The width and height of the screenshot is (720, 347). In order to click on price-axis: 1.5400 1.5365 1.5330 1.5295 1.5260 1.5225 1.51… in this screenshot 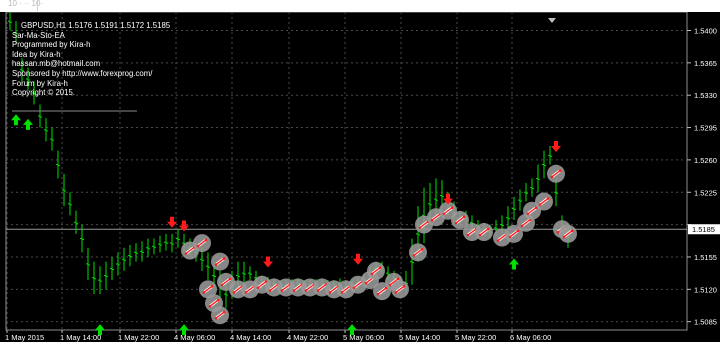, I will do `click(703, 176)`.